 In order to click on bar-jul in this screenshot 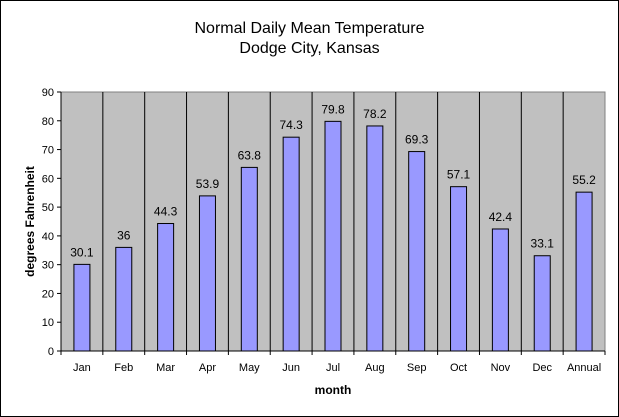, I will do `click(333, 236)`.